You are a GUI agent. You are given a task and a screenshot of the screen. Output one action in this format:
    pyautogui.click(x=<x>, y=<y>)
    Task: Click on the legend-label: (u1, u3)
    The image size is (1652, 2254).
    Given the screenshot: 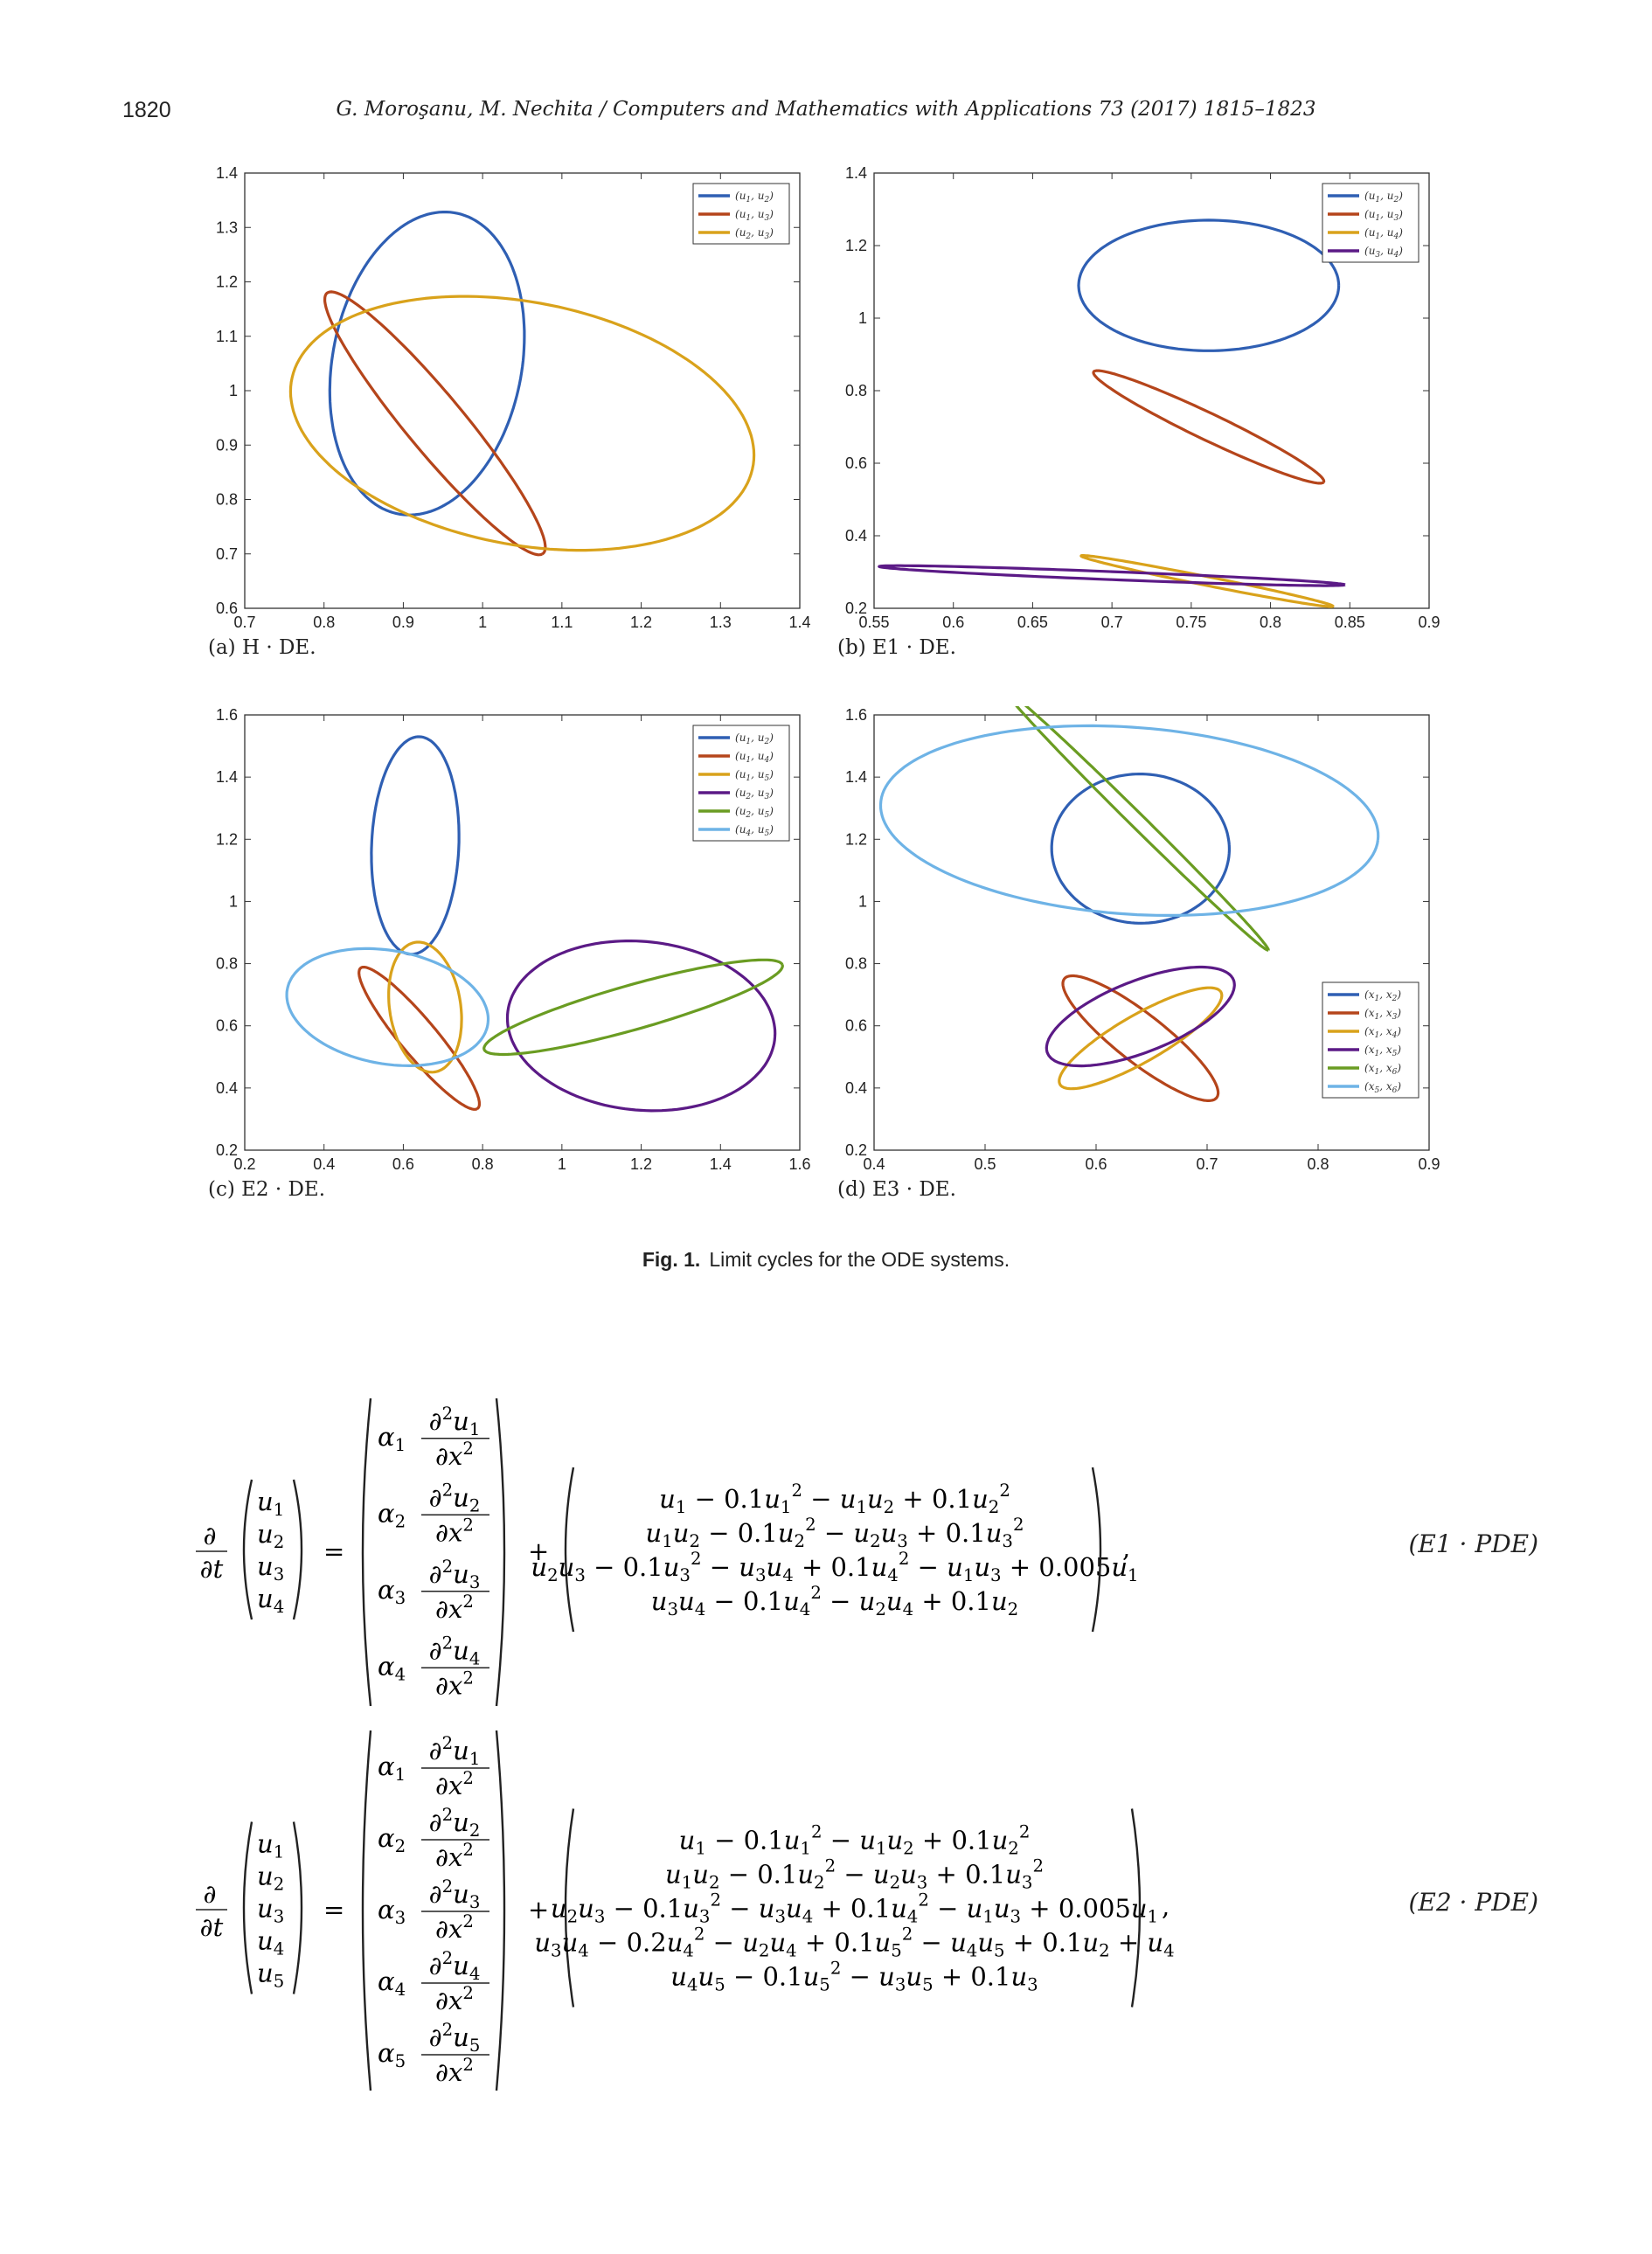 What is the action you would take?
    pyautogui.click(x=1384, y=215)
    